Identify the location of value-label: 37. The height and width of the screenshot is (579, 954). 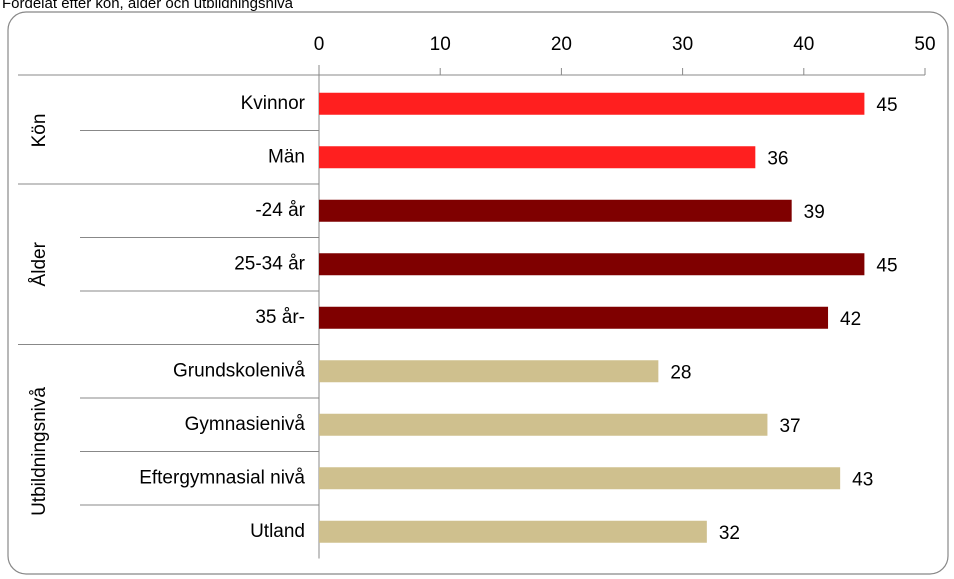
(789, 426).